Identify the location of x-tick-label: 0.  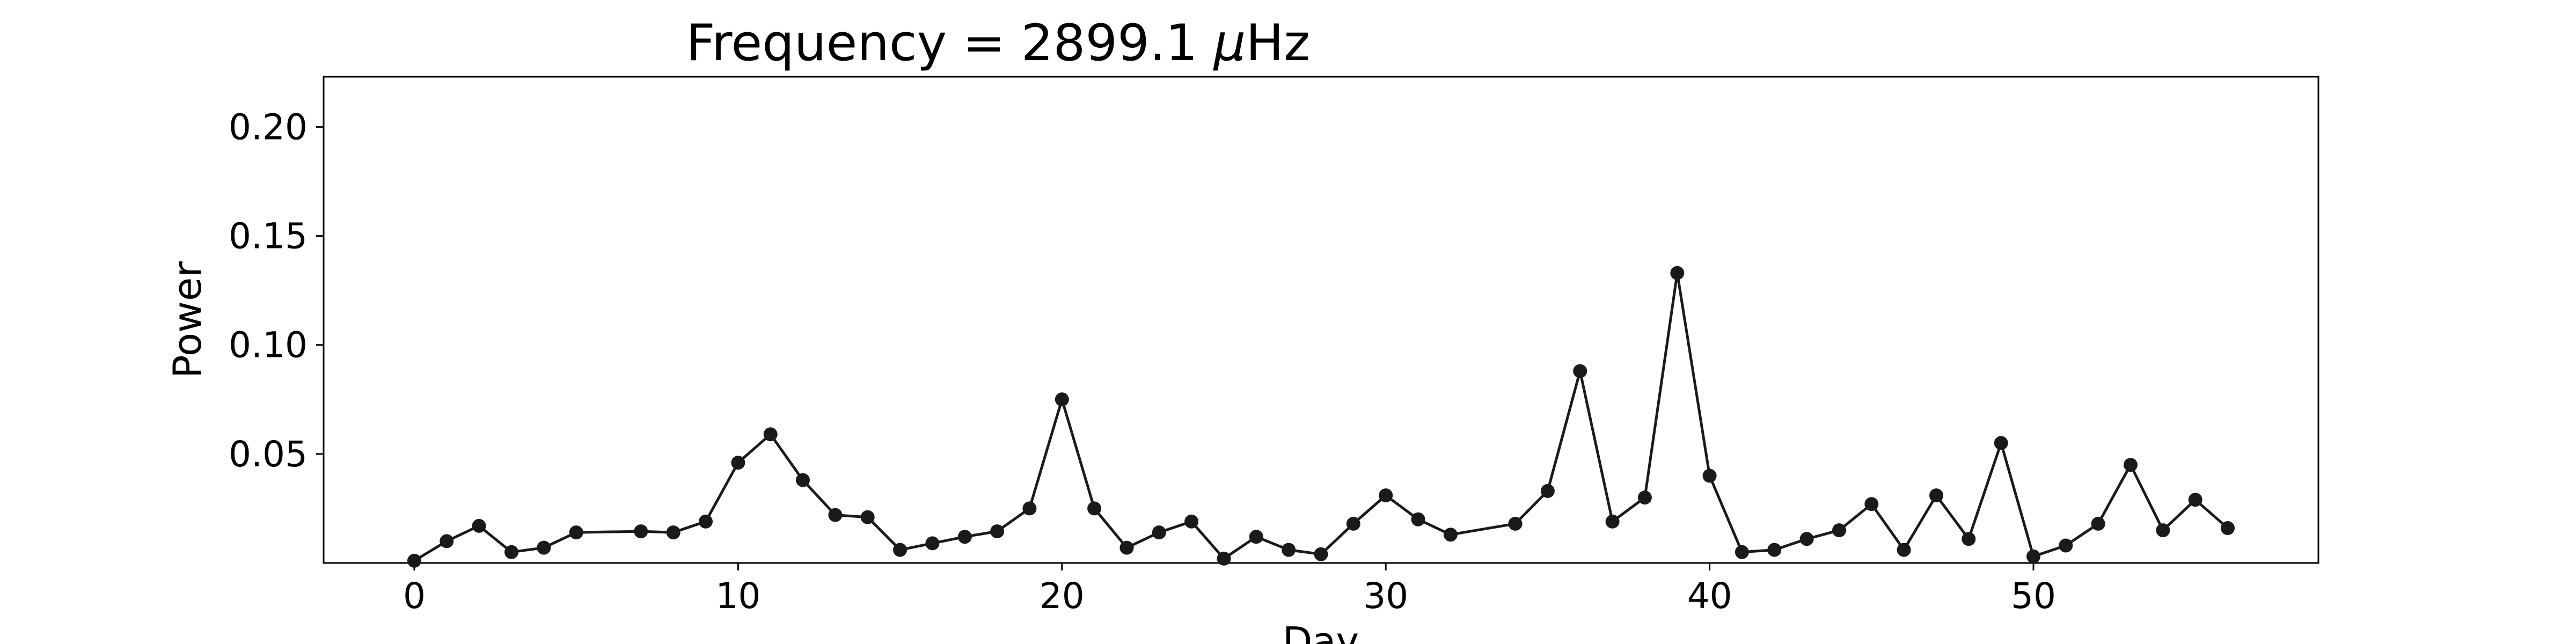
(414, 596).